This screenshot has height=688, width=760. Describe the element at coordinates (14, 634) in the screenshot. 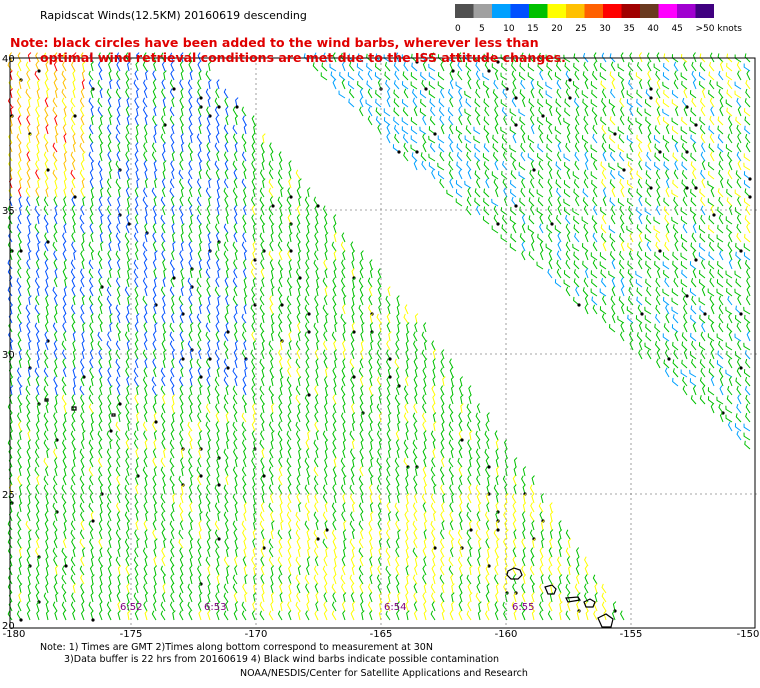

I see `lon-label-180: -180` at that location.